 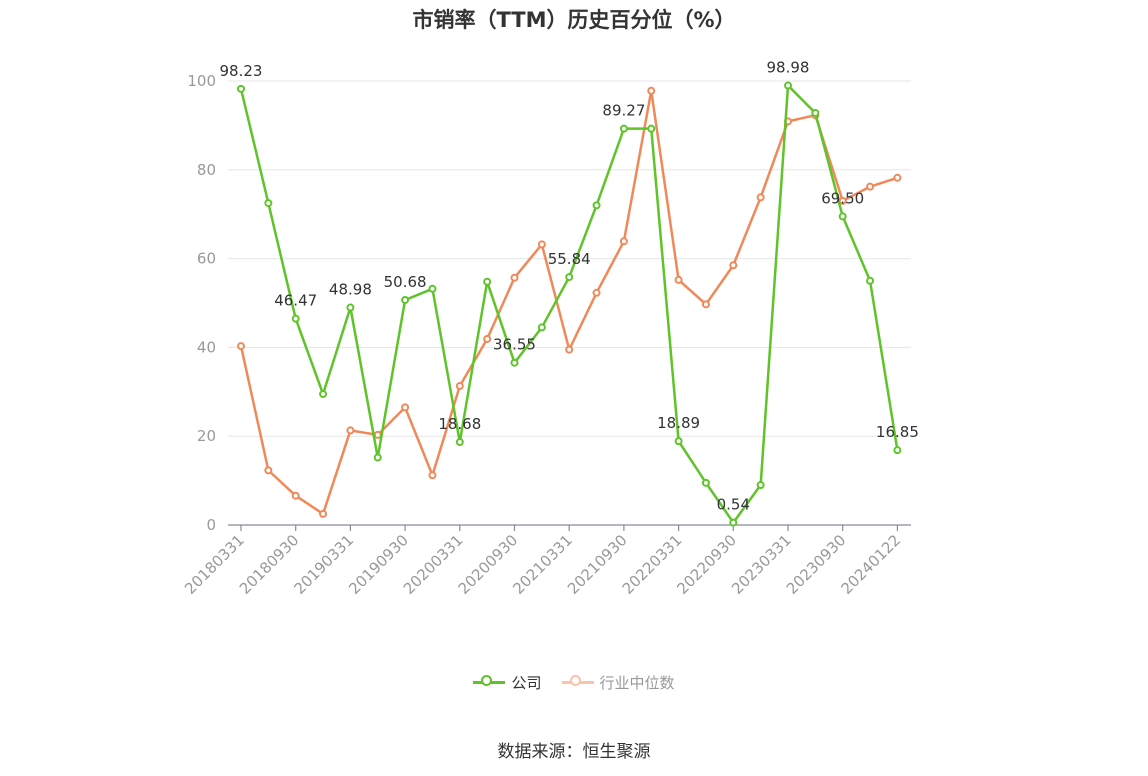 I want to click on data-label: 16.85, so click(x=897, y=432).